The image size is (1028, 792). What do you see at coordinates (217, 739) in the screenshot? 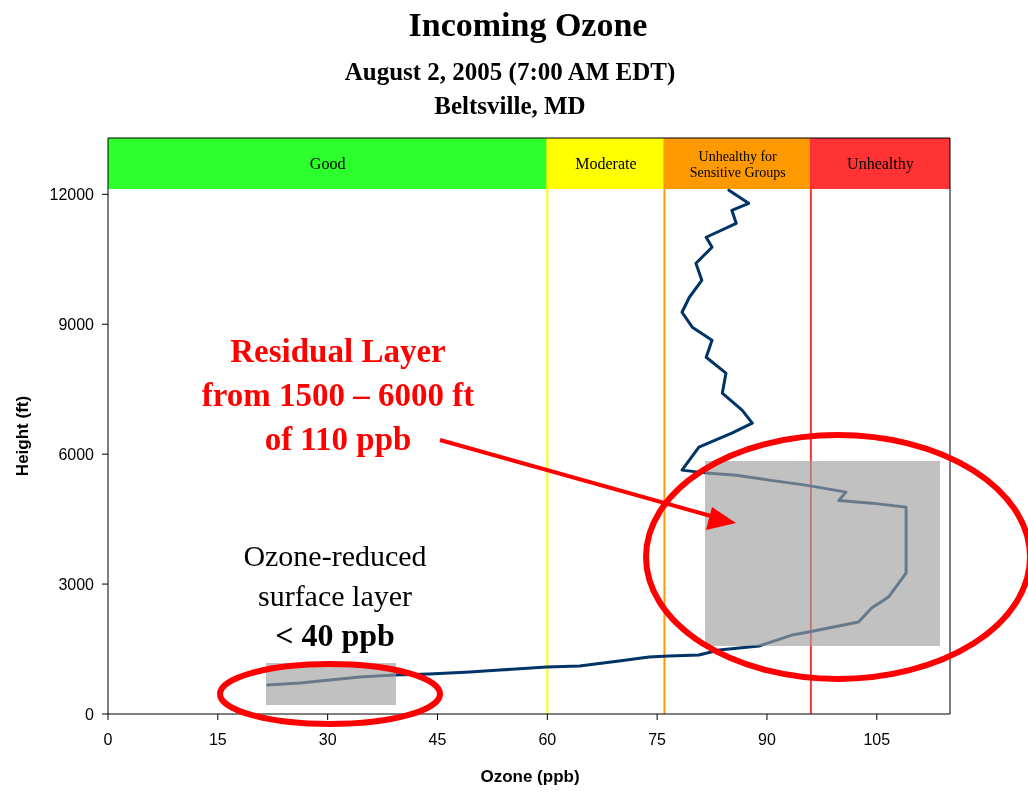
I see `x-tick-label: 15` at bounding box center [217, 739].